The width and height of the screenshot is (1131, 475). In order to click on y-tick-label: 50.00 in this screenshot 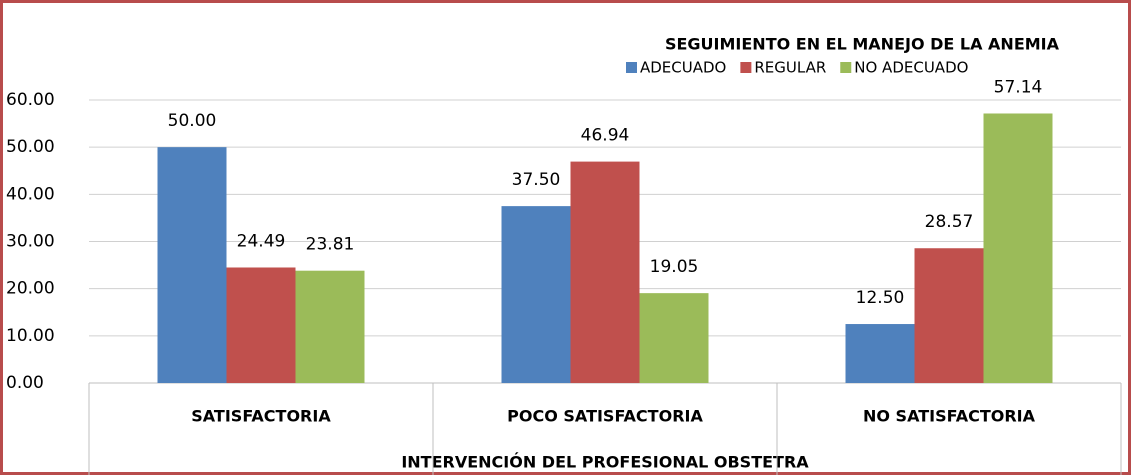, I will do `click(30, 147)`.